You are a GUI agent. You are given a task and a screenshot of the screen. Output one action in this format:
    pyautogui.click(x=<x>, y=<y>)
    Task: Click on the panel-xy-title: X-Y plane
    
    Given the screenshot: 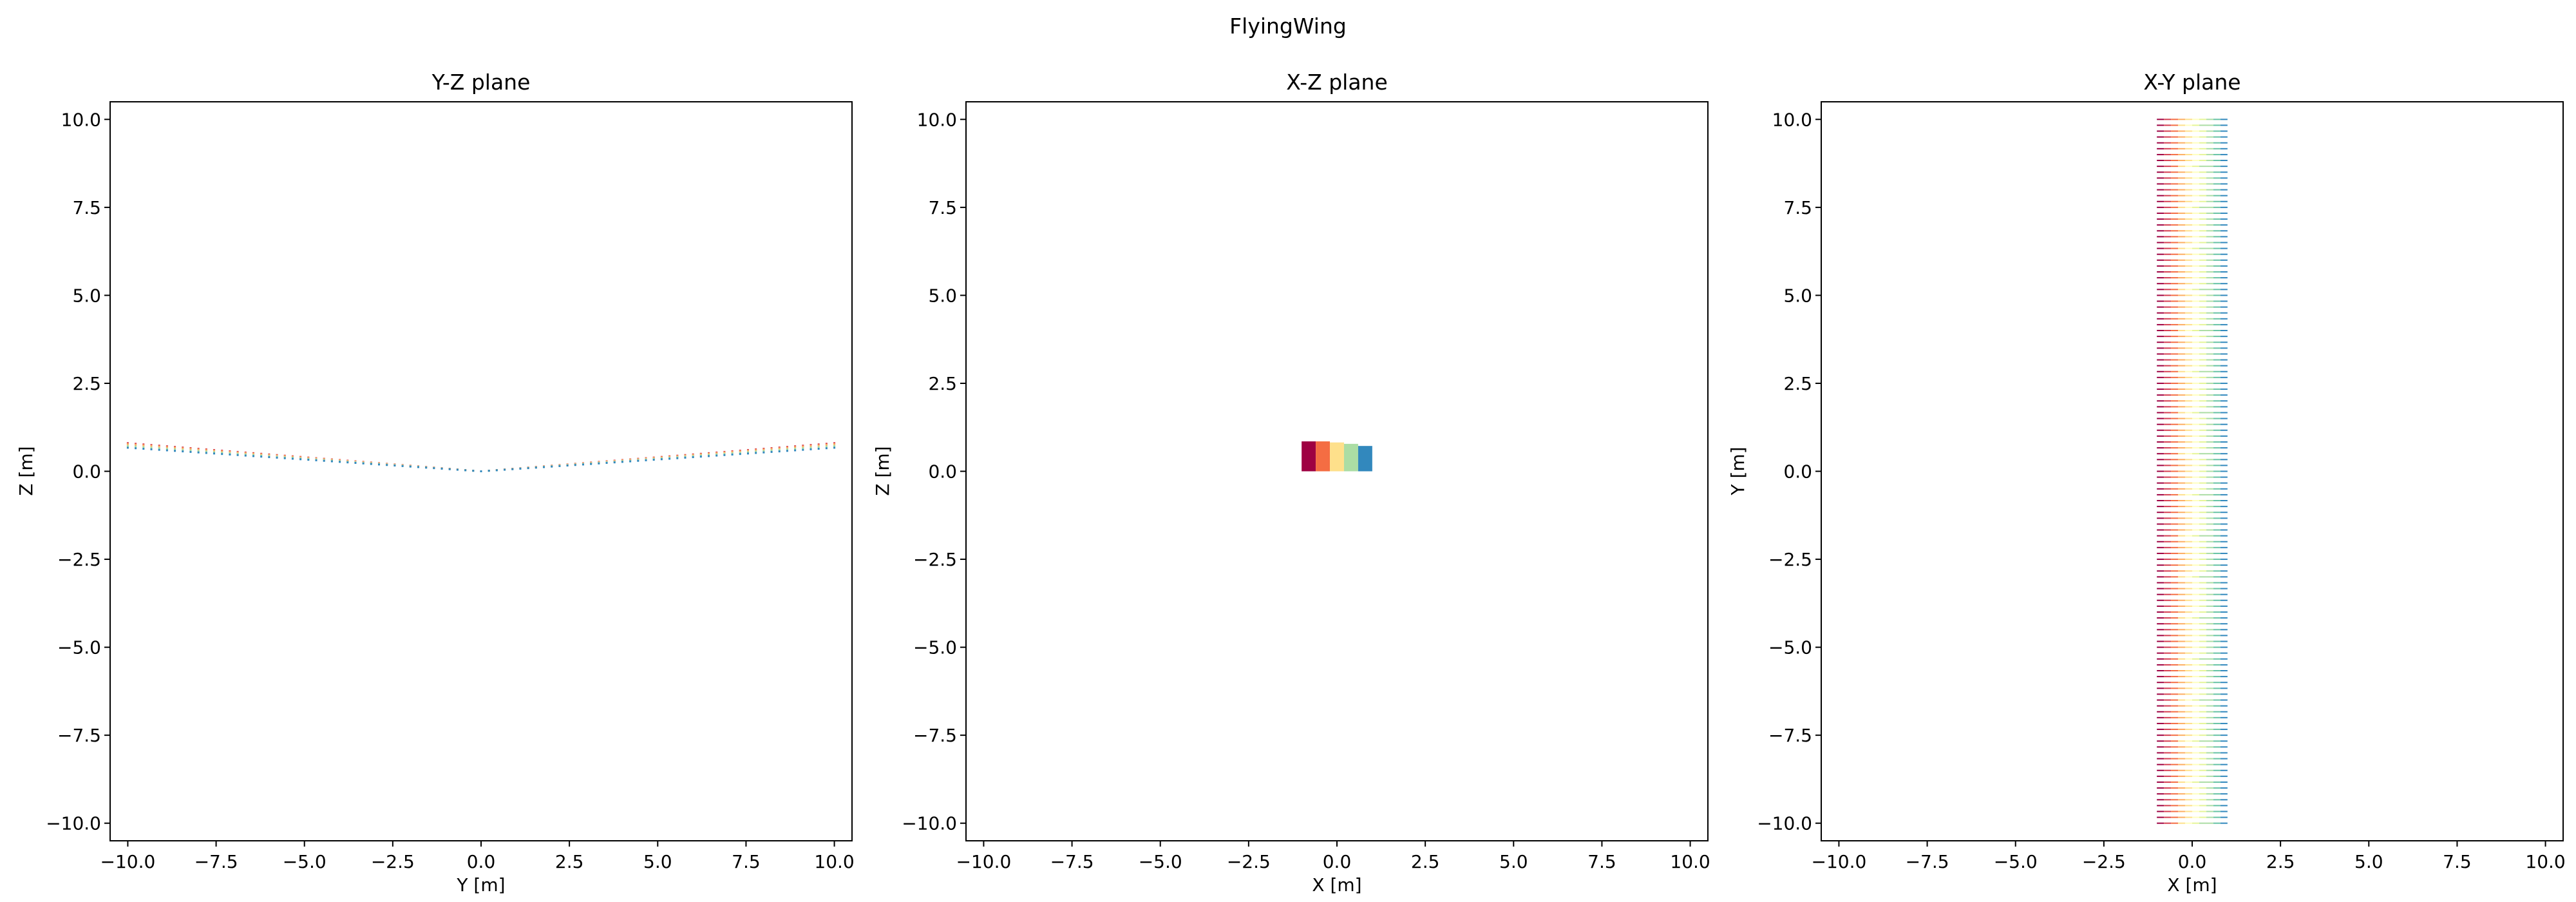 What is the action you would take?
    pyautogui.click(x=2191, y=82)
    